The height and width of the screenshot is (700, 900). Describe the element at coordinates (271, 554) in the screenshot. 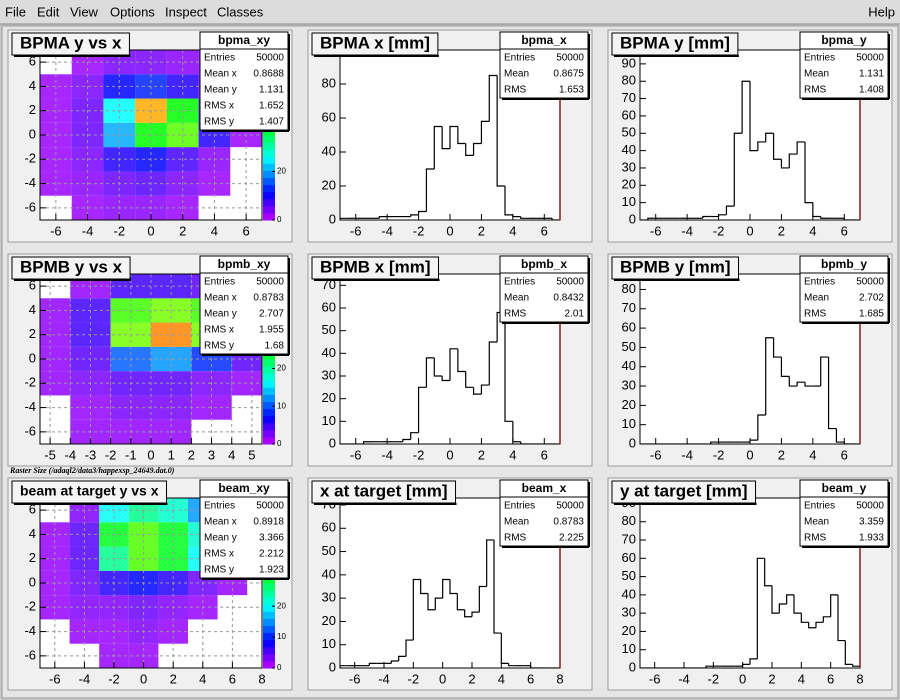

I see `stats-value: 2.212` at that location.